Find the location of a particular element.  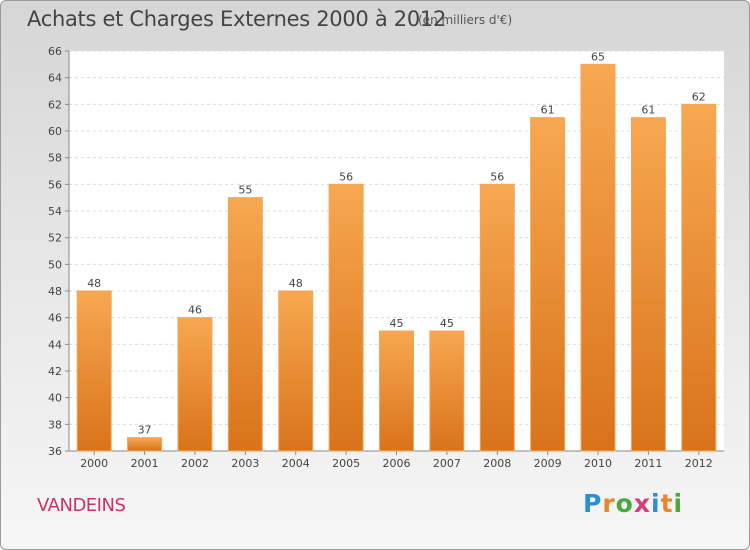

bar-2012 is located at coordinates (699, 277).